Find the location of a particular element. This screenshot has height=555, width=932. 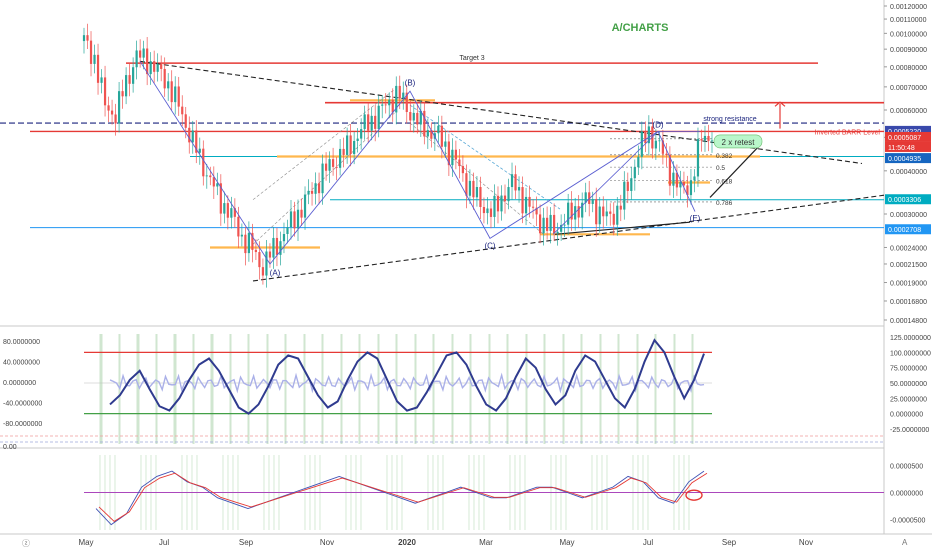

price-axis-label: 0.00030000 is located at coordinates (908, 215).